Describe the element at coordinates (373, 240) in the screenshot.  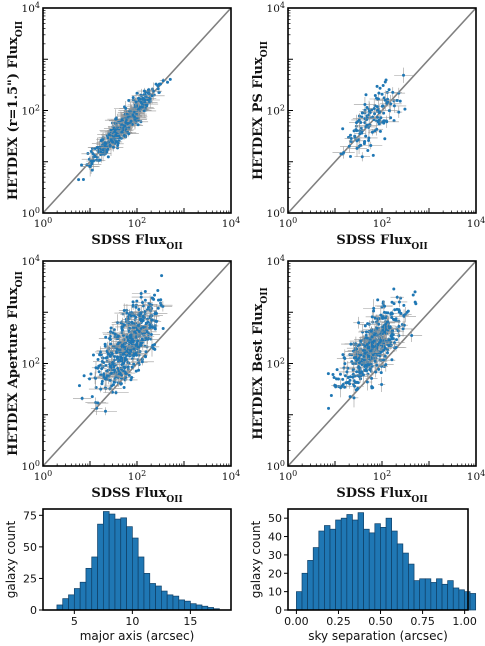
I see `x-axis-label-text: SDSS Flux` at that location.